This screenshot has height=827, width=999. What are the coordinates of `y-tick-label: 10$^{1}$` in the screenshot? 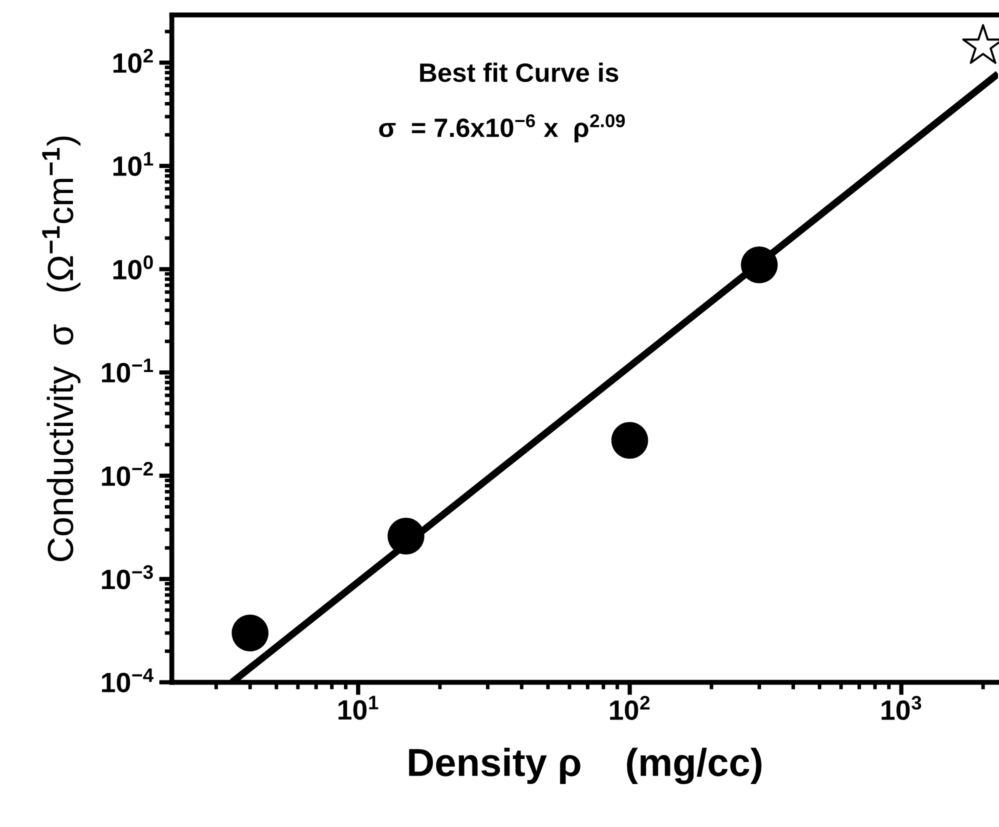 It's located at (133, 164).